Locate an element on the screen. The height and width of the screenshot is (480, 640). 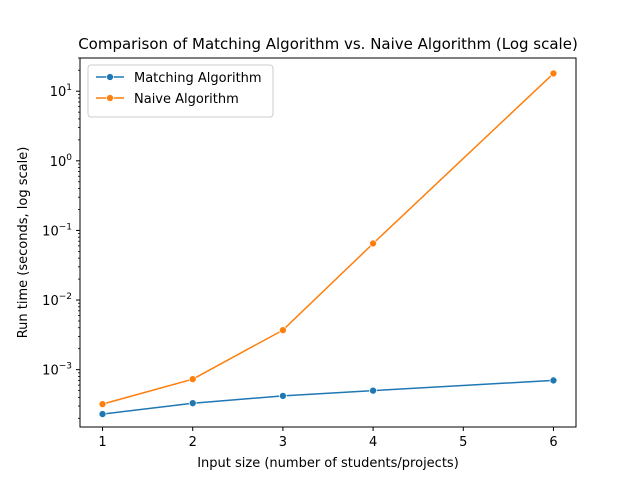
y-tick-label: 10⁰ is located at coordinates (61, 161).